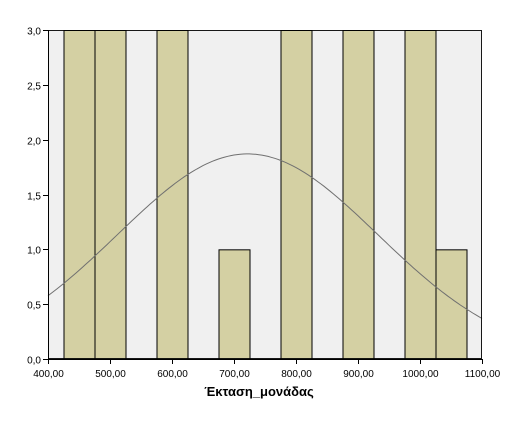  I want to click on x-tick-label: 400,00, so click(48, 374).